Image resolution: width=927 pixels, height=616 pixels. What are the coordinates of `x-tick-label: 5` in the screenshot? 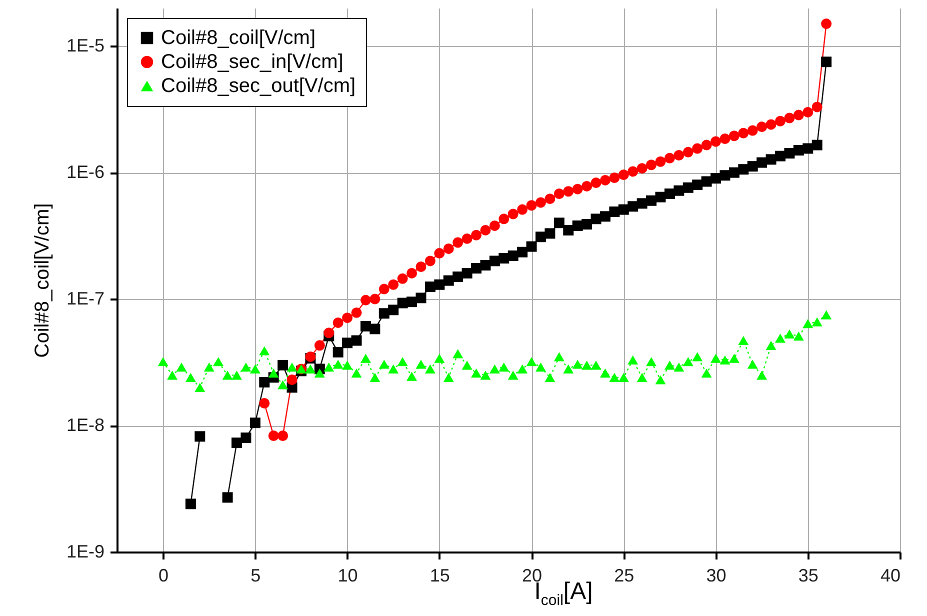 It's located at (255, 576).